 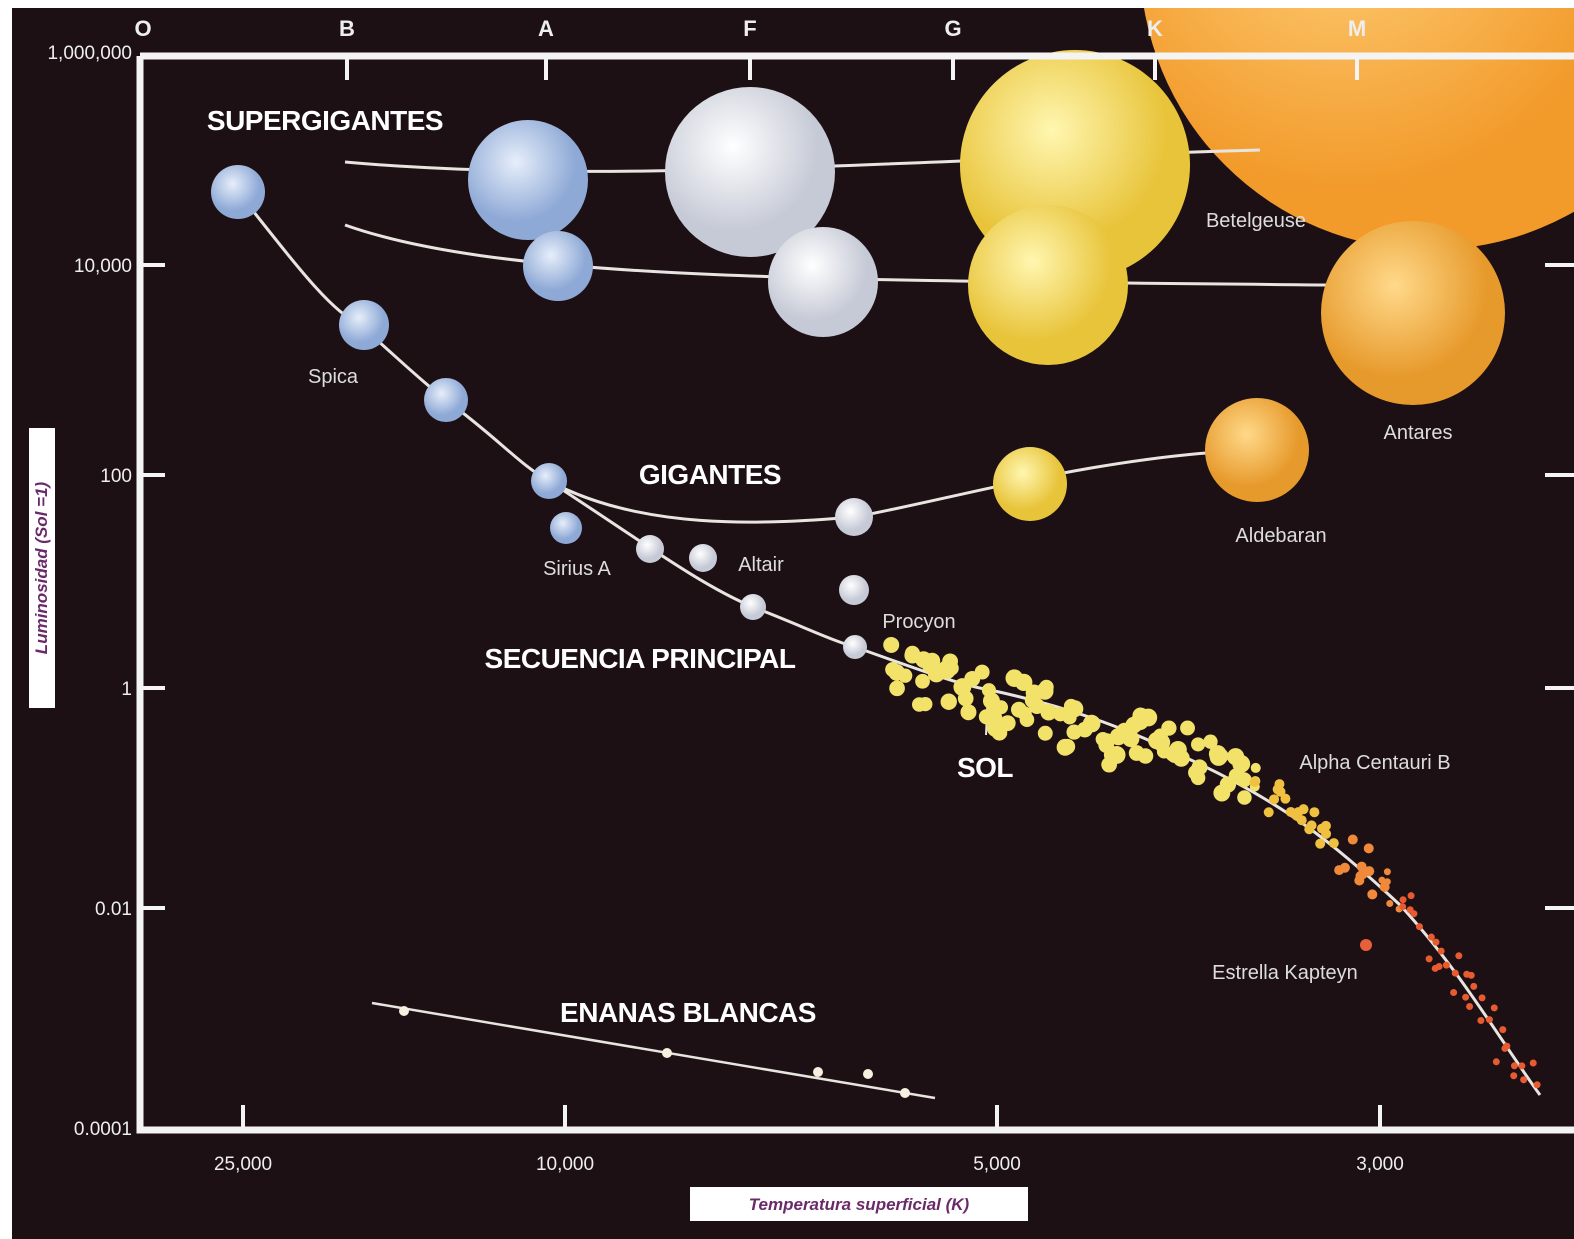 I want to click on y-tick-label: 0.01, so click(x=113, y=909).